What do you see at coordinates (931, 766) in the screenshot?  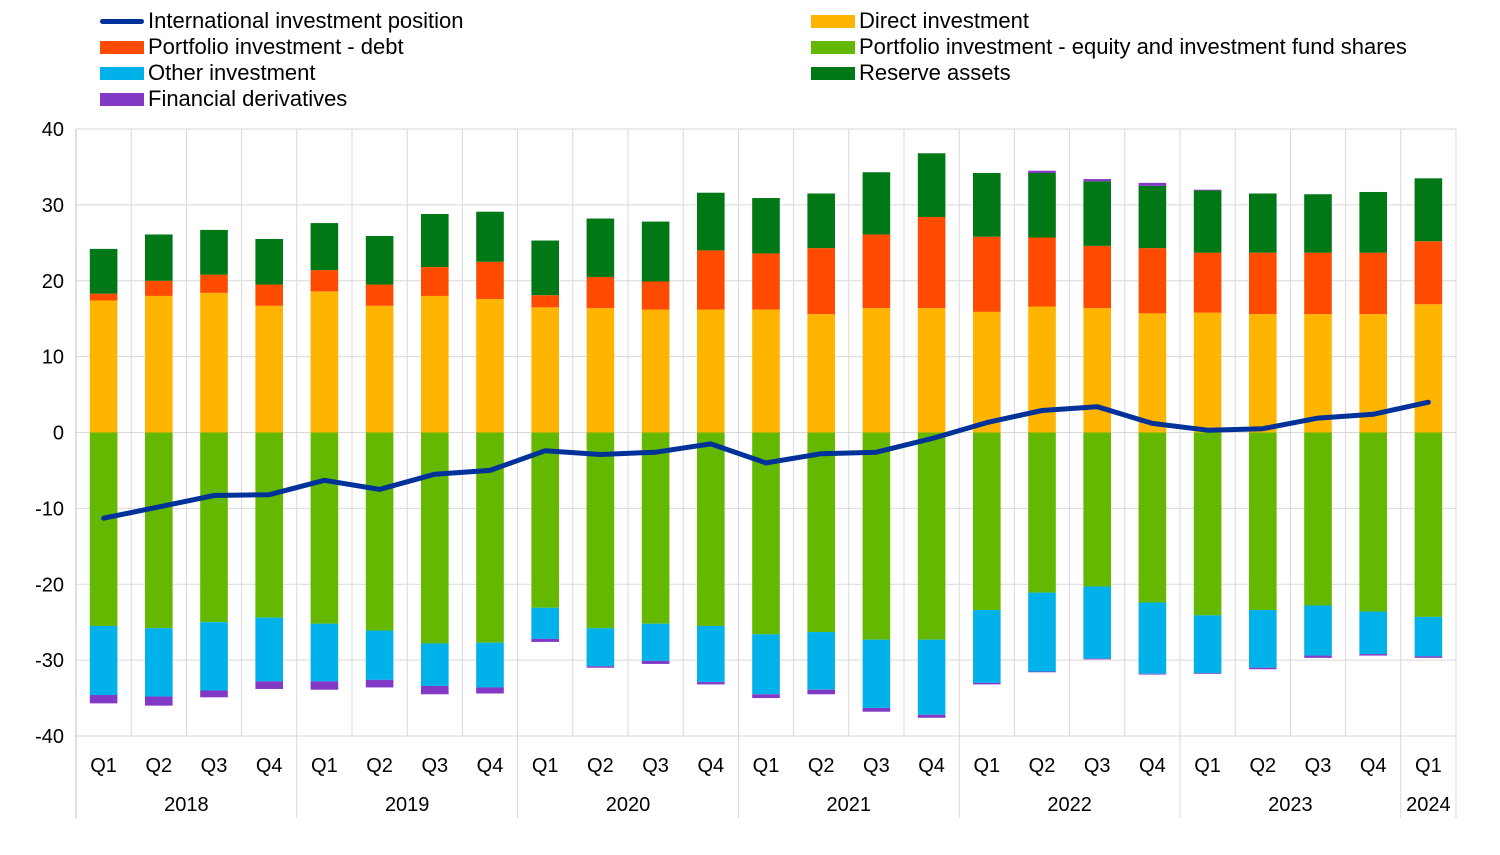 I see `x-tick-label: Q4` at bounding box center [931, 766].